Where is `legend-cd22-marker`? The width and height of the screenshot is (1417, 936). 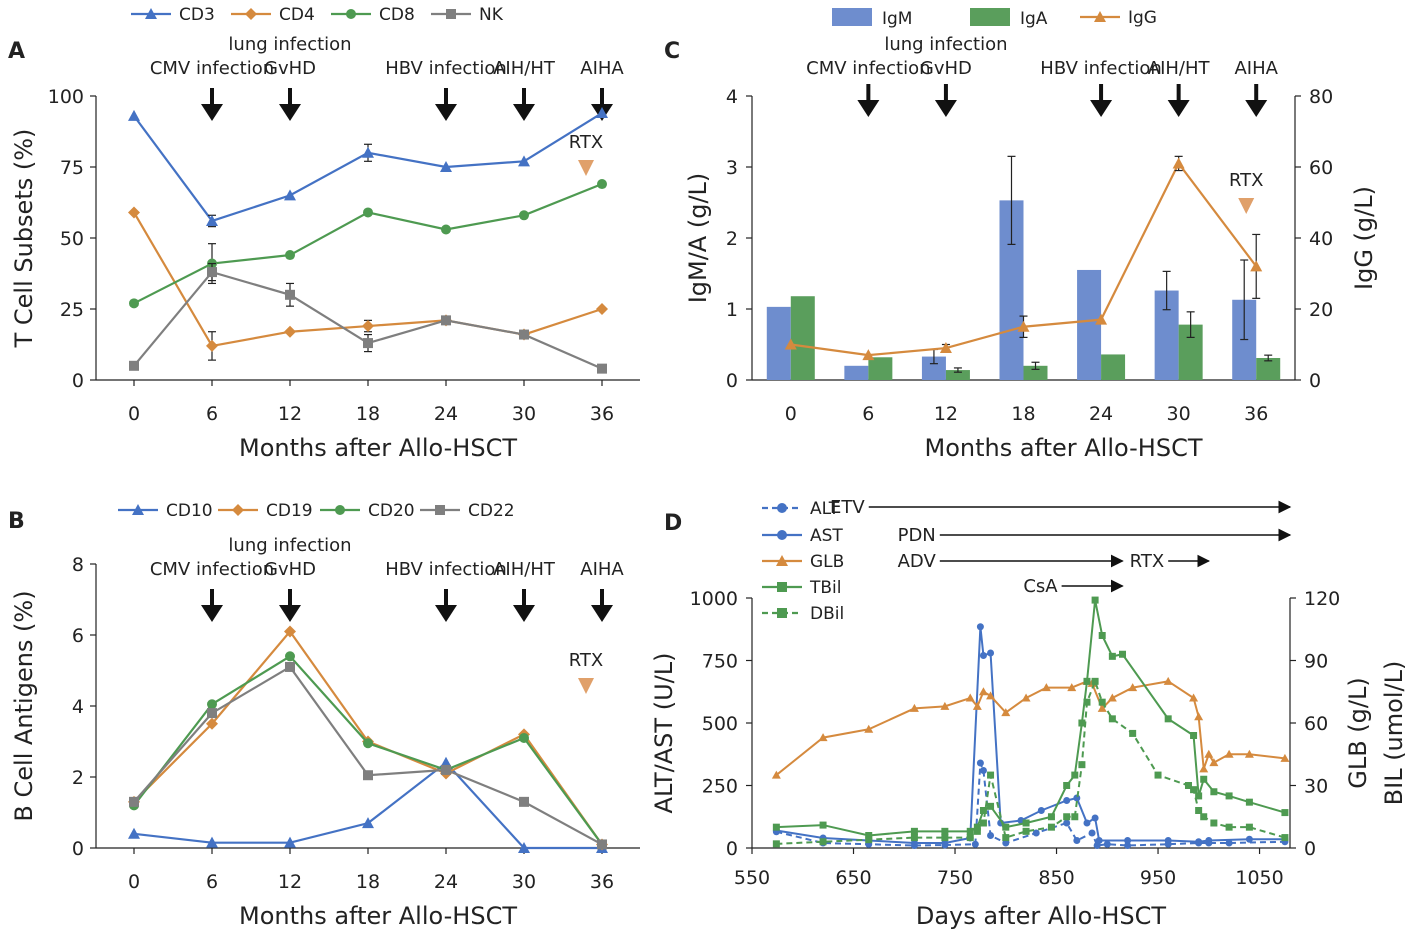 legend-cd22-marker is located at coordinates (440, 510).